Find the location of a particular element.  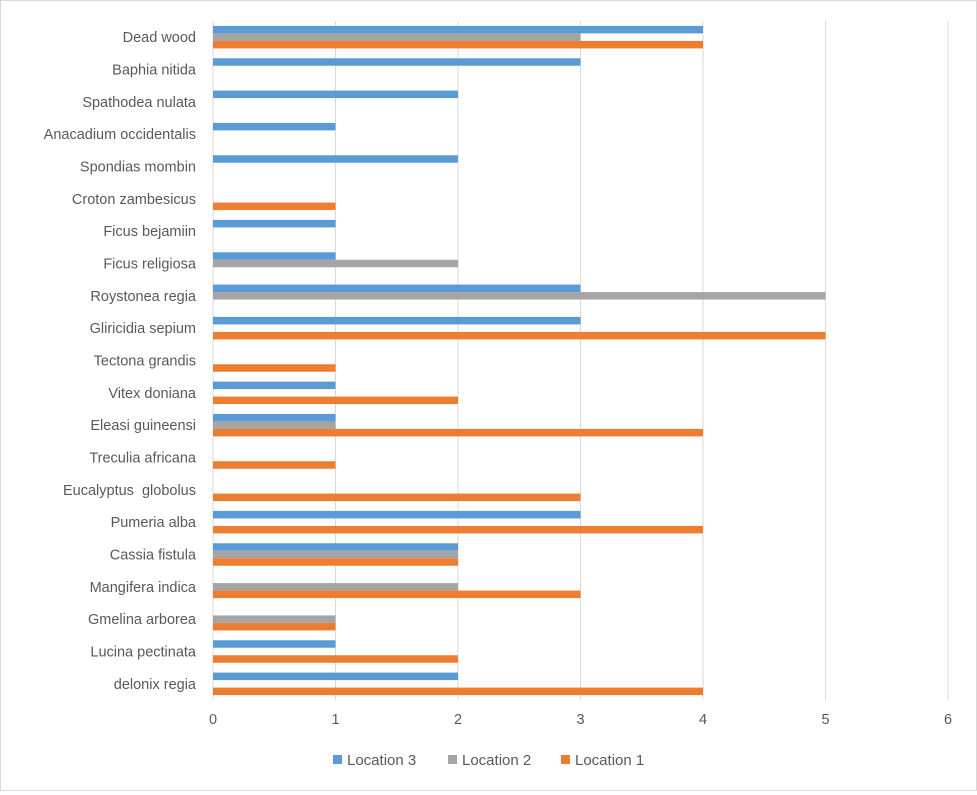

bar-location-3-spondias-mombin is located at coordinates (335, 159).